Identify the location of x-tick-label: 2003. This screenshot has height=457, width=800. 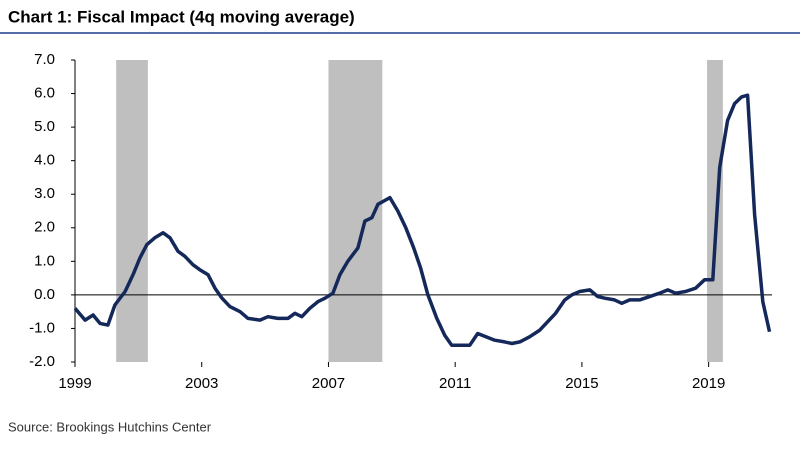
(201, 383).